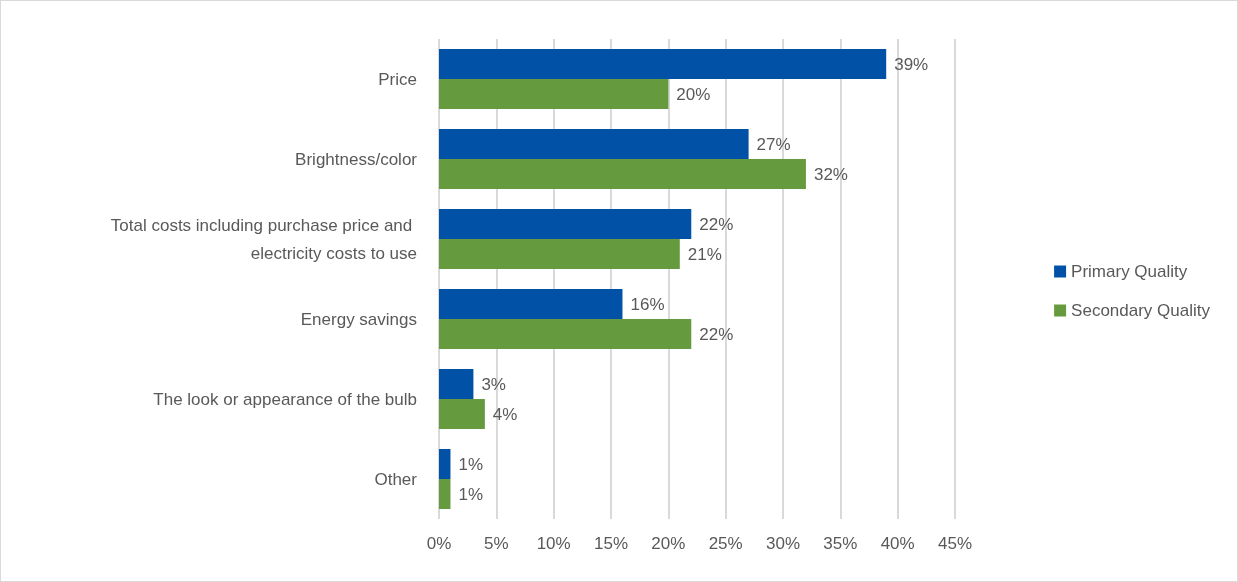 Image resolution: width=1238 pixels, height=582 pixels. Describe the element at coordinates (783, 543) in the screenshot. I see `x-tick-label: 30%` at that location.